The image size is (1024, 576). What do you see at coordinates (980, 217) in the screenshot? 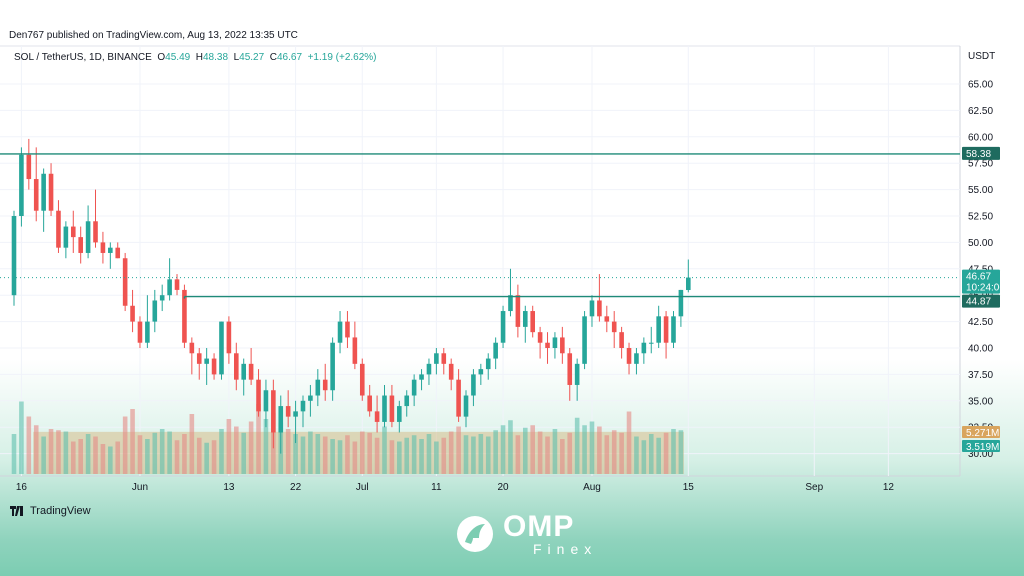
I see `y-tick-label: 52.50` at bounding box center [980, 217].